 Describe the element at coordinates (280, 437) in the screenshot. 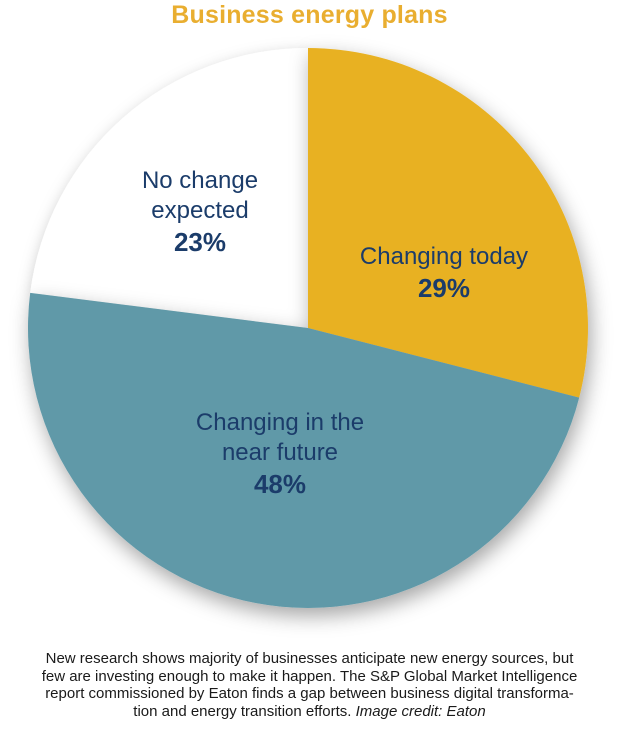

I see `slice-label-text: Changing in the near future` at that location.